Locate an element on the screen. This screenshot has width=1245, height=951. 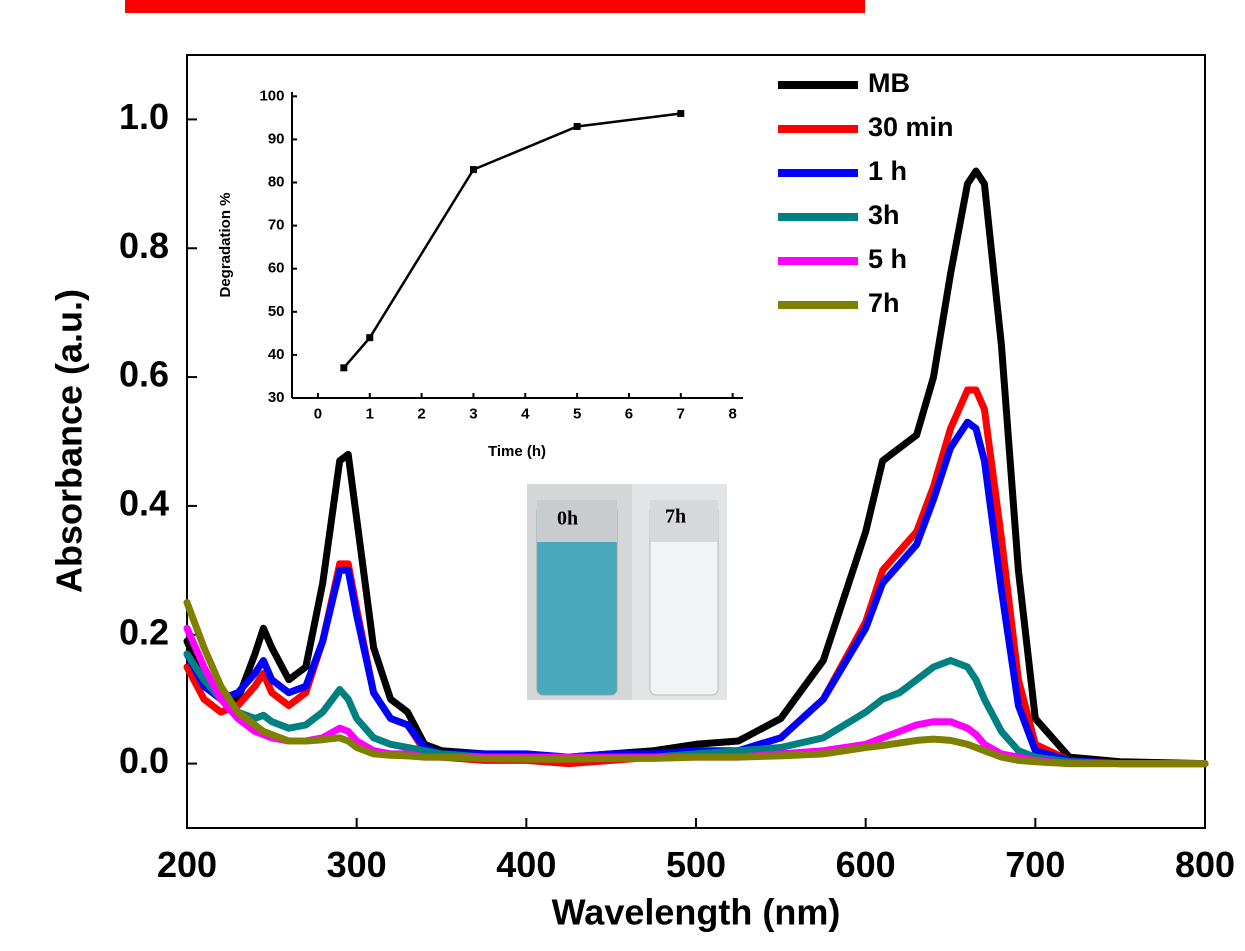
x-tick-label: 1 is located at coordinates (370, 413).